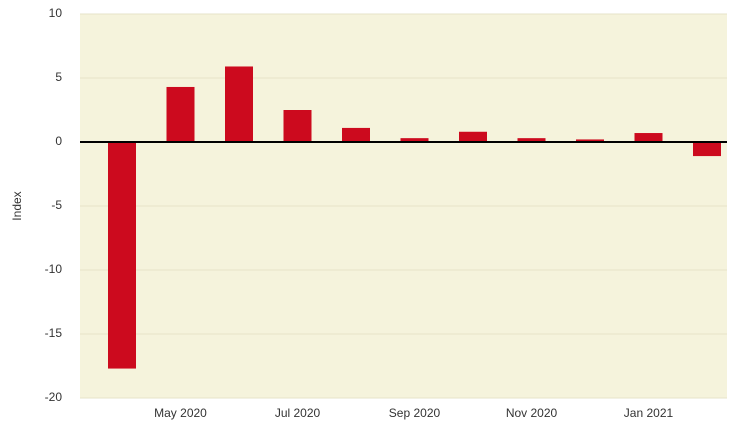  What do you see at coordinates (58, 141) in the screenshot?
I see `y-tick-label: 0` at bounding box center [58, 141].